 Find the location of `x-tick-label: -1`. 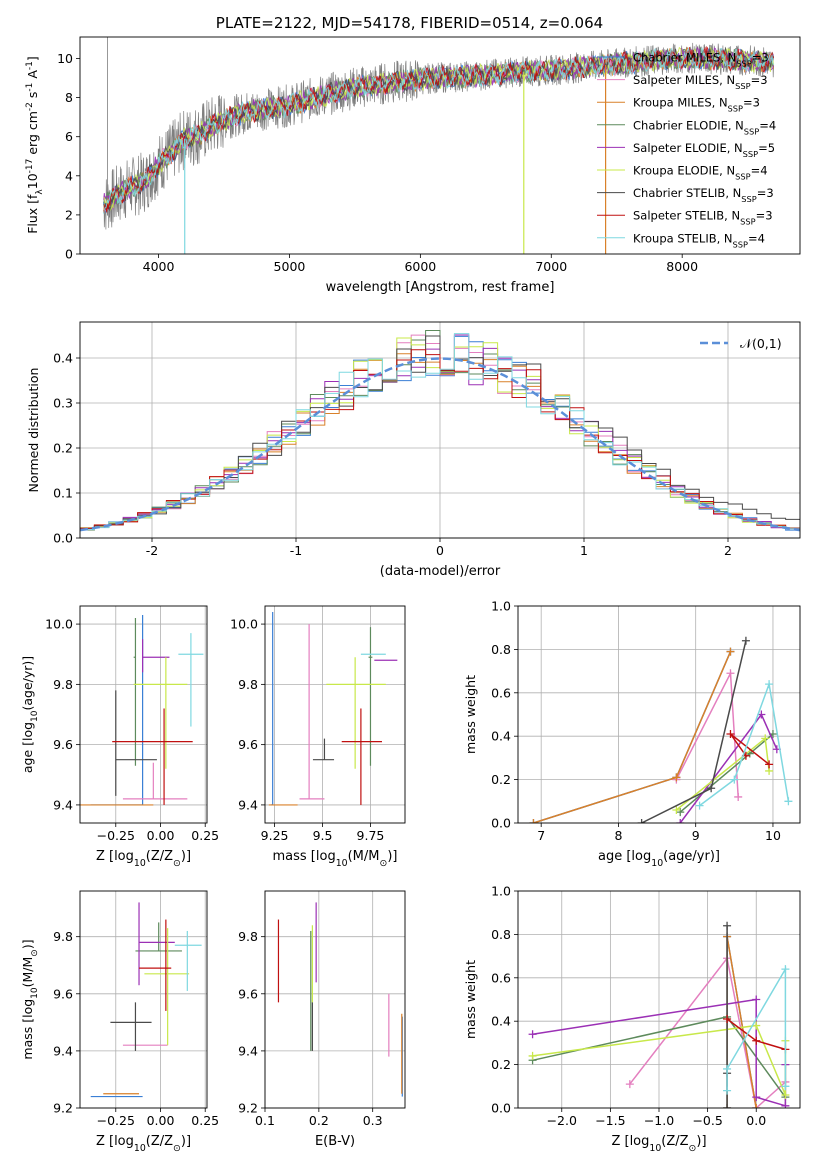

x-tick-label: -1 is located at coordinates (296, 550).